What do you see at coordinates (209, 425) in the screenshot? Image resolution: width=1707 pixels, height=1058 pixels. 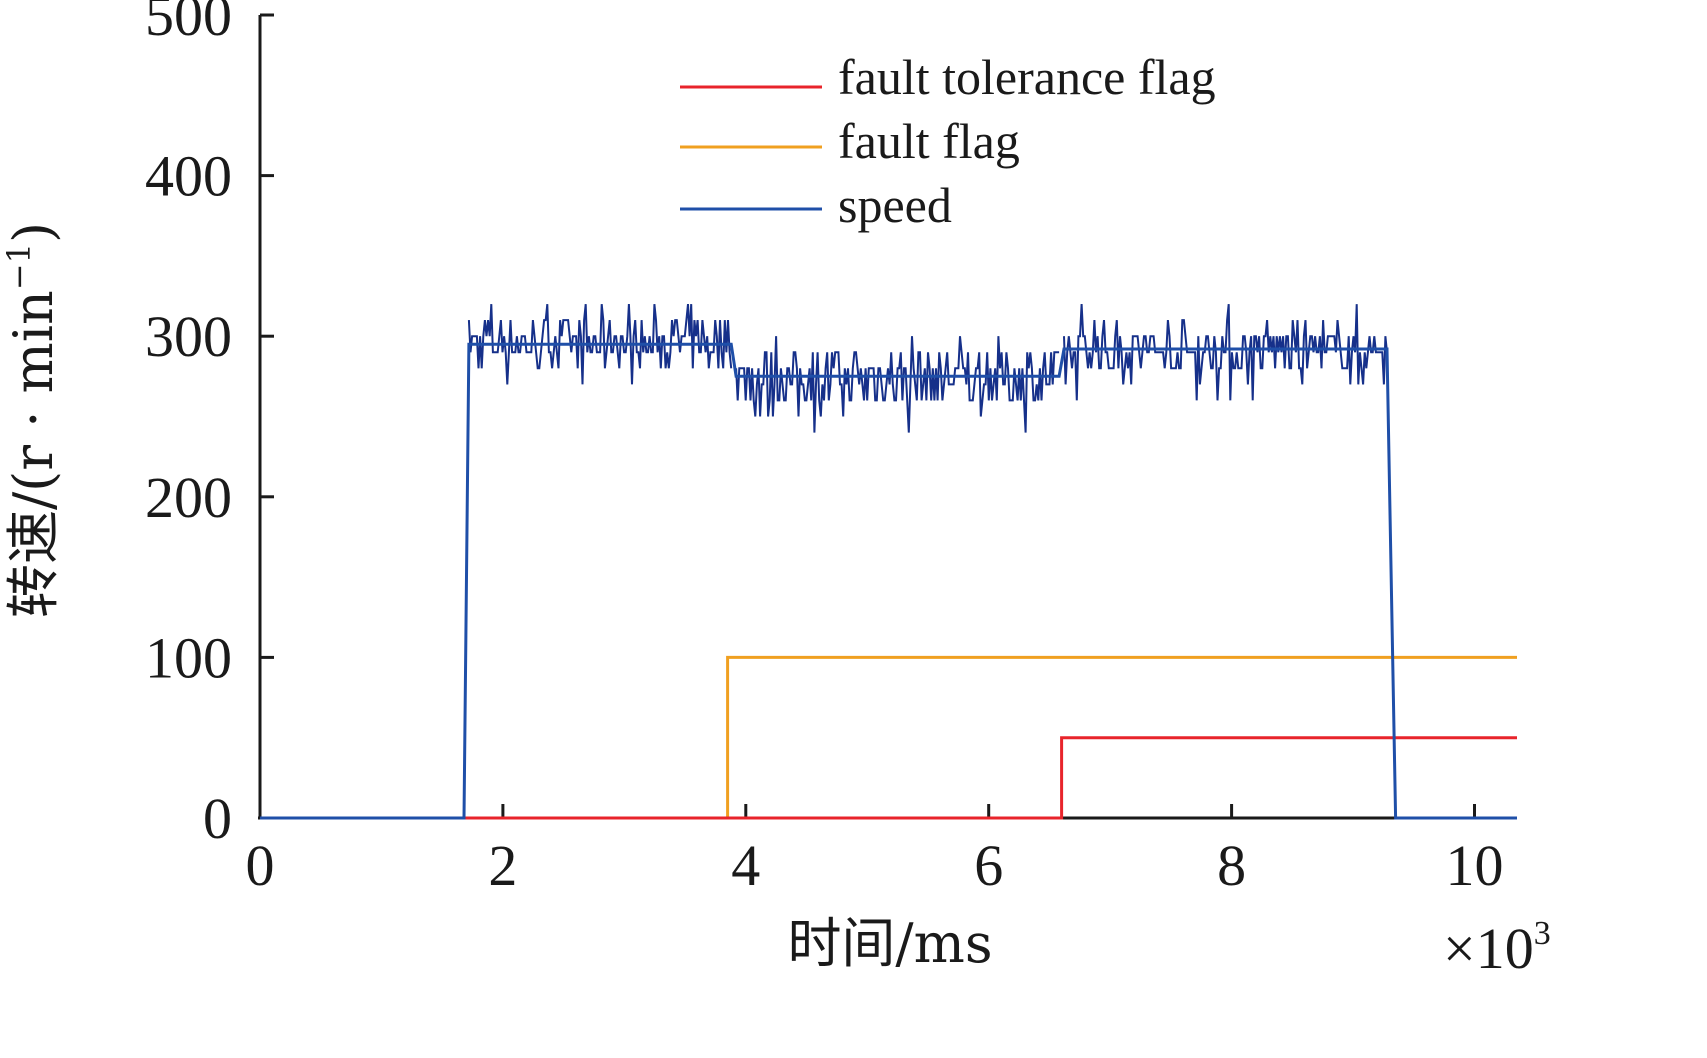 I see `y-ticks: 0 100 200 300 400 500` at bounding box center [209, 425].